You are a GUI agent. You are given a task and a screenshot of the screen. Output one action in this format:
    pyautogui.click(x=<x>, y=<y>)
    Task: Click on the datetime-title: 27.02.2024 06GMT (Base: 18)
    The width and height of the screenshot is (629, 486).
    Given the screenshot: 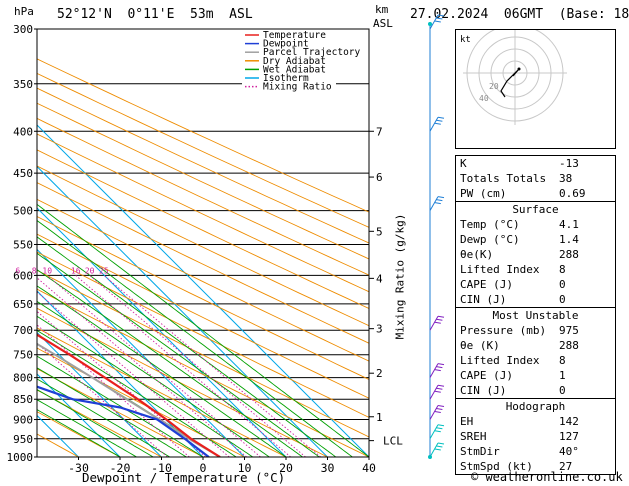 What is the action you would take?
    pyautogui.click(x=519, y=14)
    